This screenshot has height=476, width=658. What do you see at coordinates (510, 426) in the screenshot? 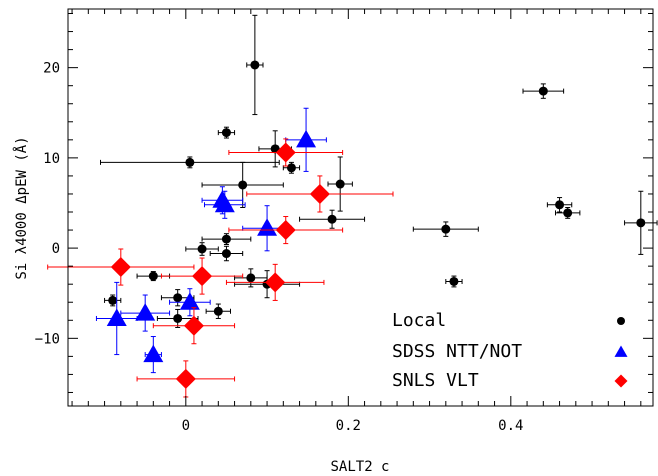
I see `x-tick-label: 0.4` at bounding box center [510, 426].